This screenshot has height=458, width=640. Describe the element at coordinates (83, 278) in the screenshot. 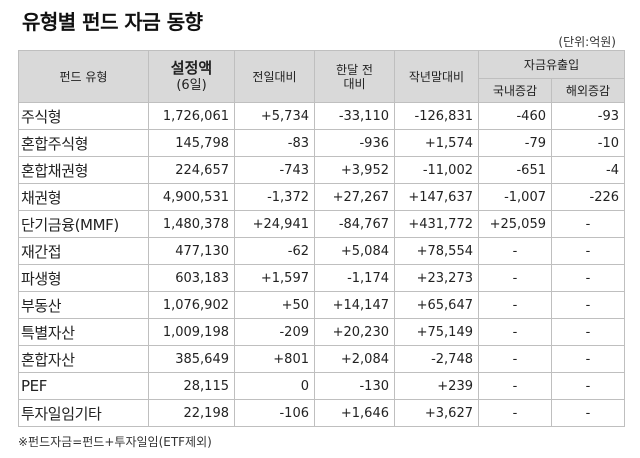

I see `cell-fund-type: 파생형` at that location.